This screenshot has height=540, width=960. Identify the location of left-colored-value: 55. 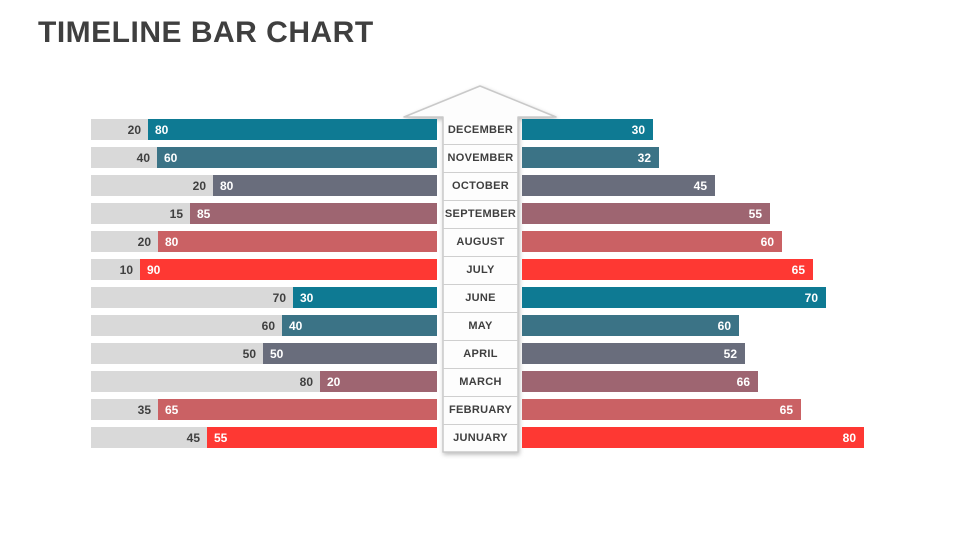
(221, 437).